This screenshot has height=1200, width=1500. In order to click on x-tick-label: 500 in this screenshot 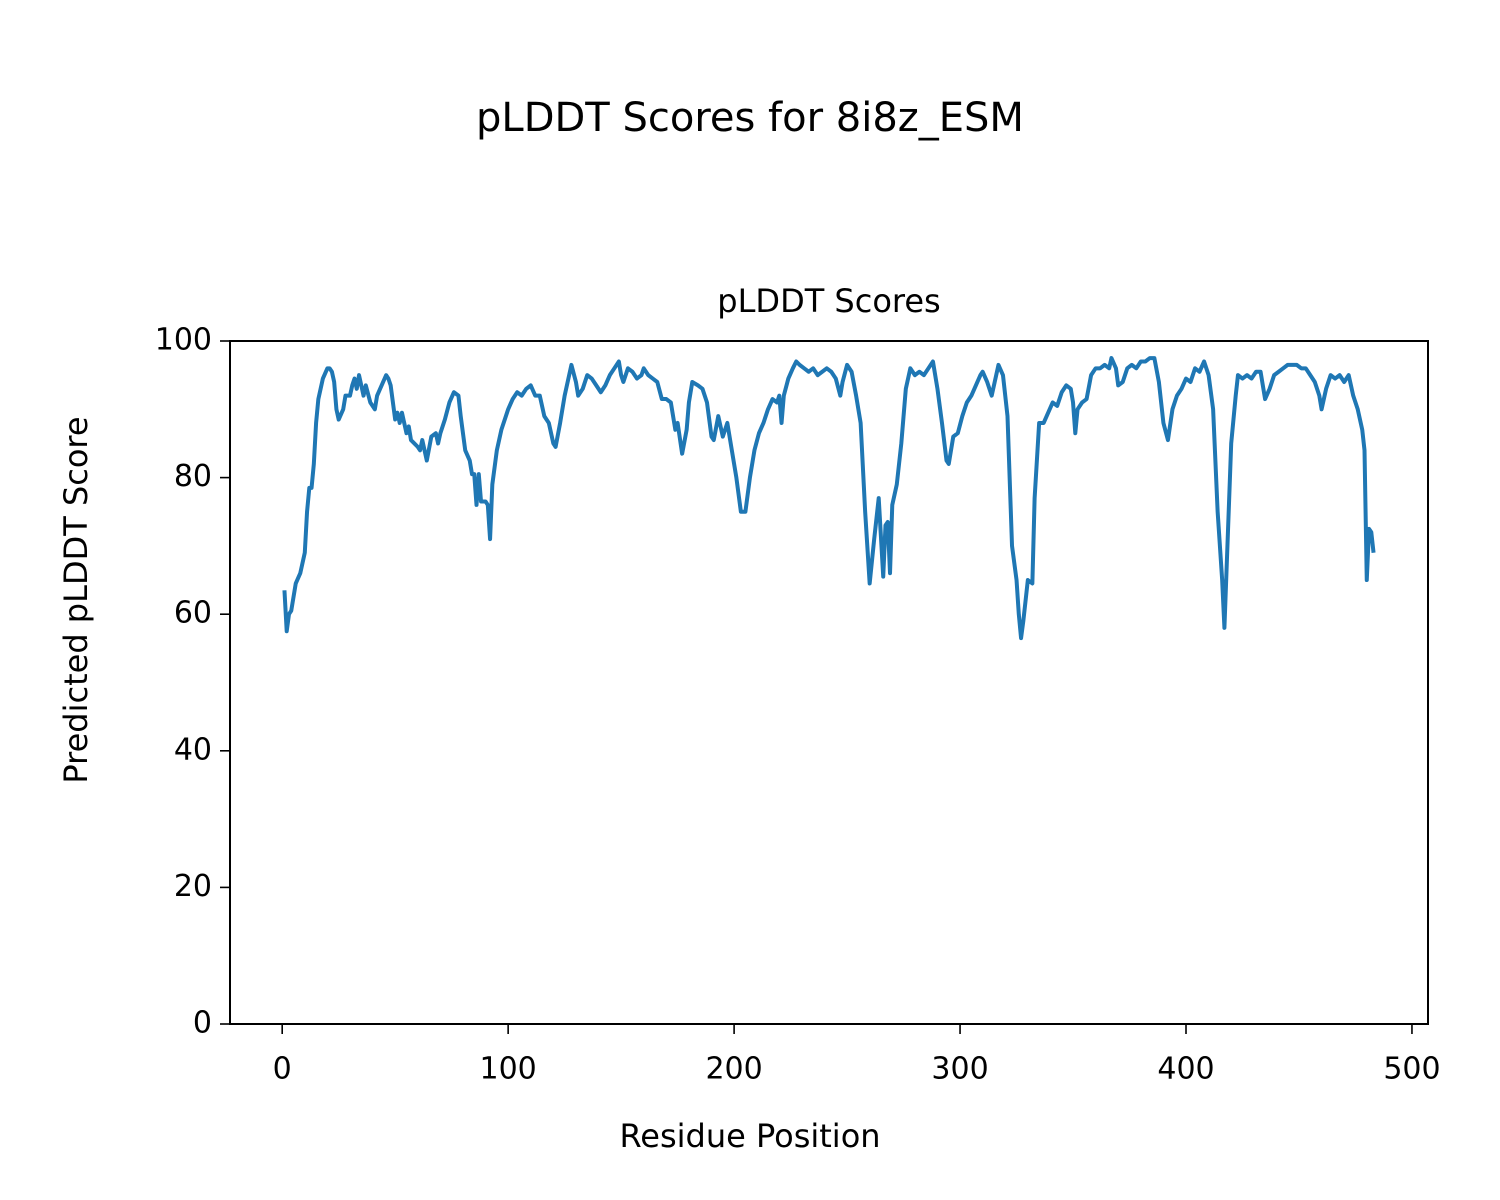, I will do `click(1411, 1069)`.